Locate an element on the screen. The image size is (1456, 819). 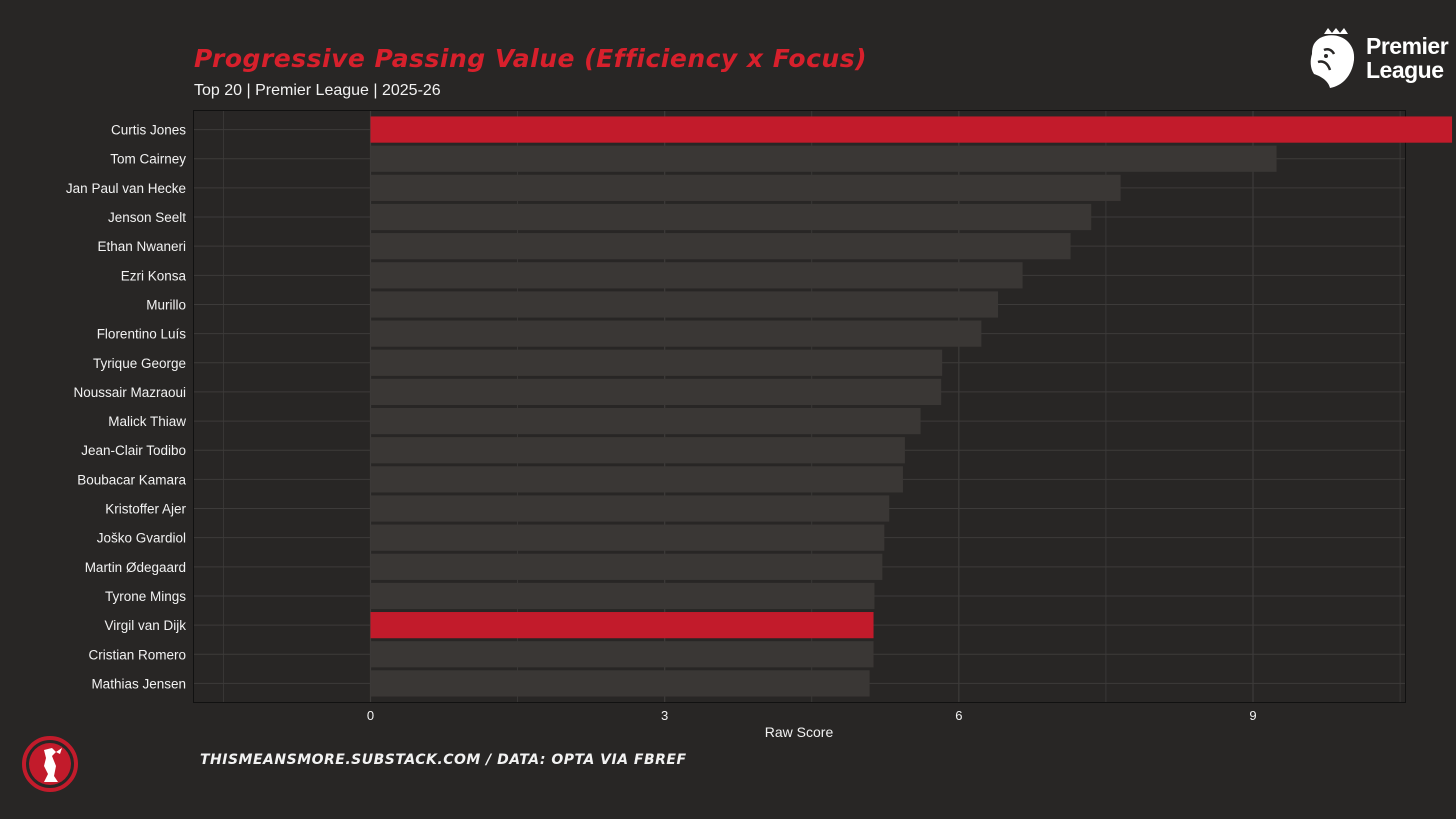
category-label: Jean-Clair Todibo is located at coordinates (133, 450).